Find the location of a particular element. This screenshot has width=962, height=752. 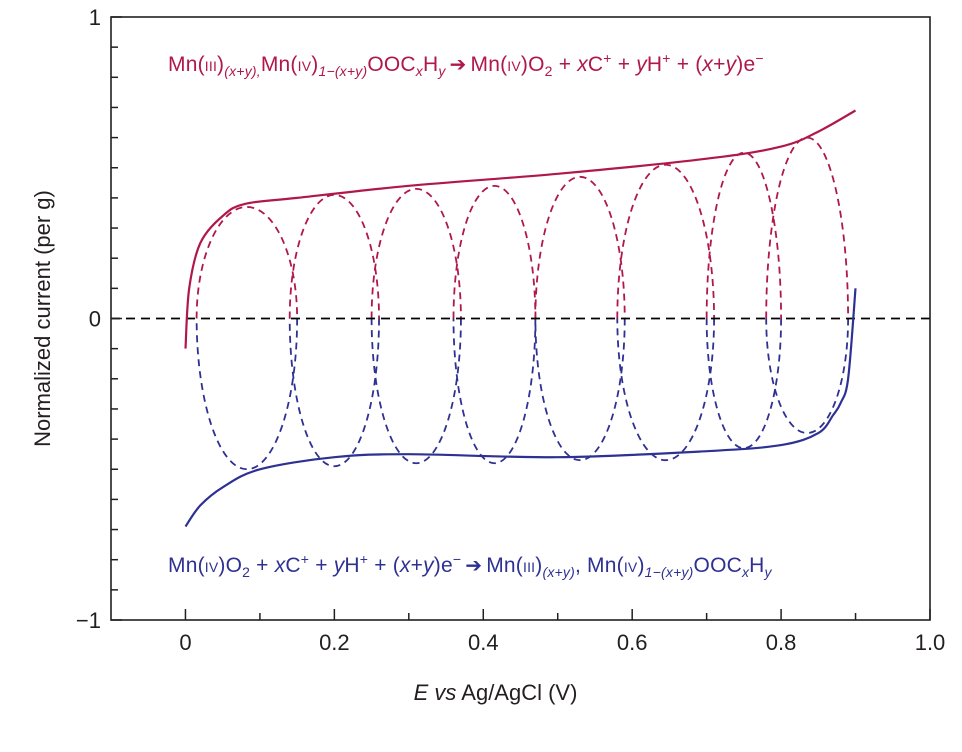

y-tick-label: 1 is located at coordinates (95, 17).